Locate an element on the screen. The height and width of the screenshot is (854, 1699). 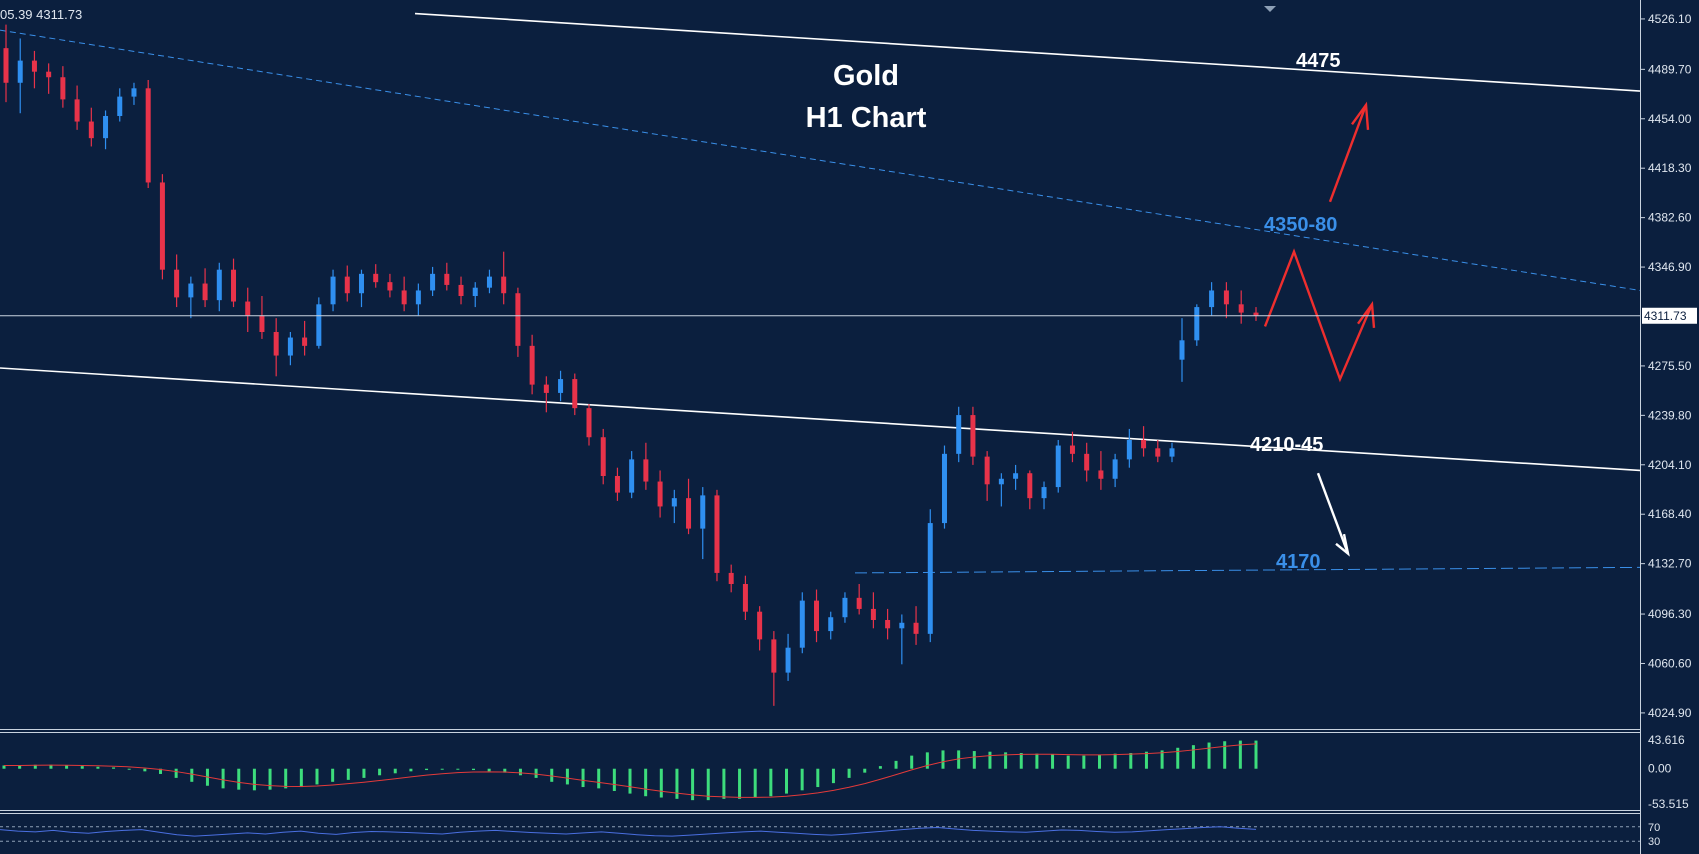
rsi-tick-label: 70 is located at coordinates (1654, 828).